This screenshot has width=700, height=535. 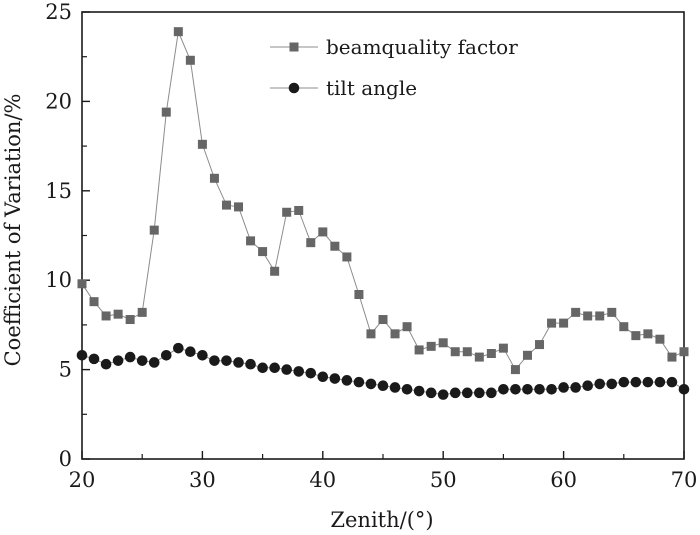 What do you see at coordinates (322, 480) in the screenshot?
I see `x-tick-label: 40` at bounding box center [322, 480].